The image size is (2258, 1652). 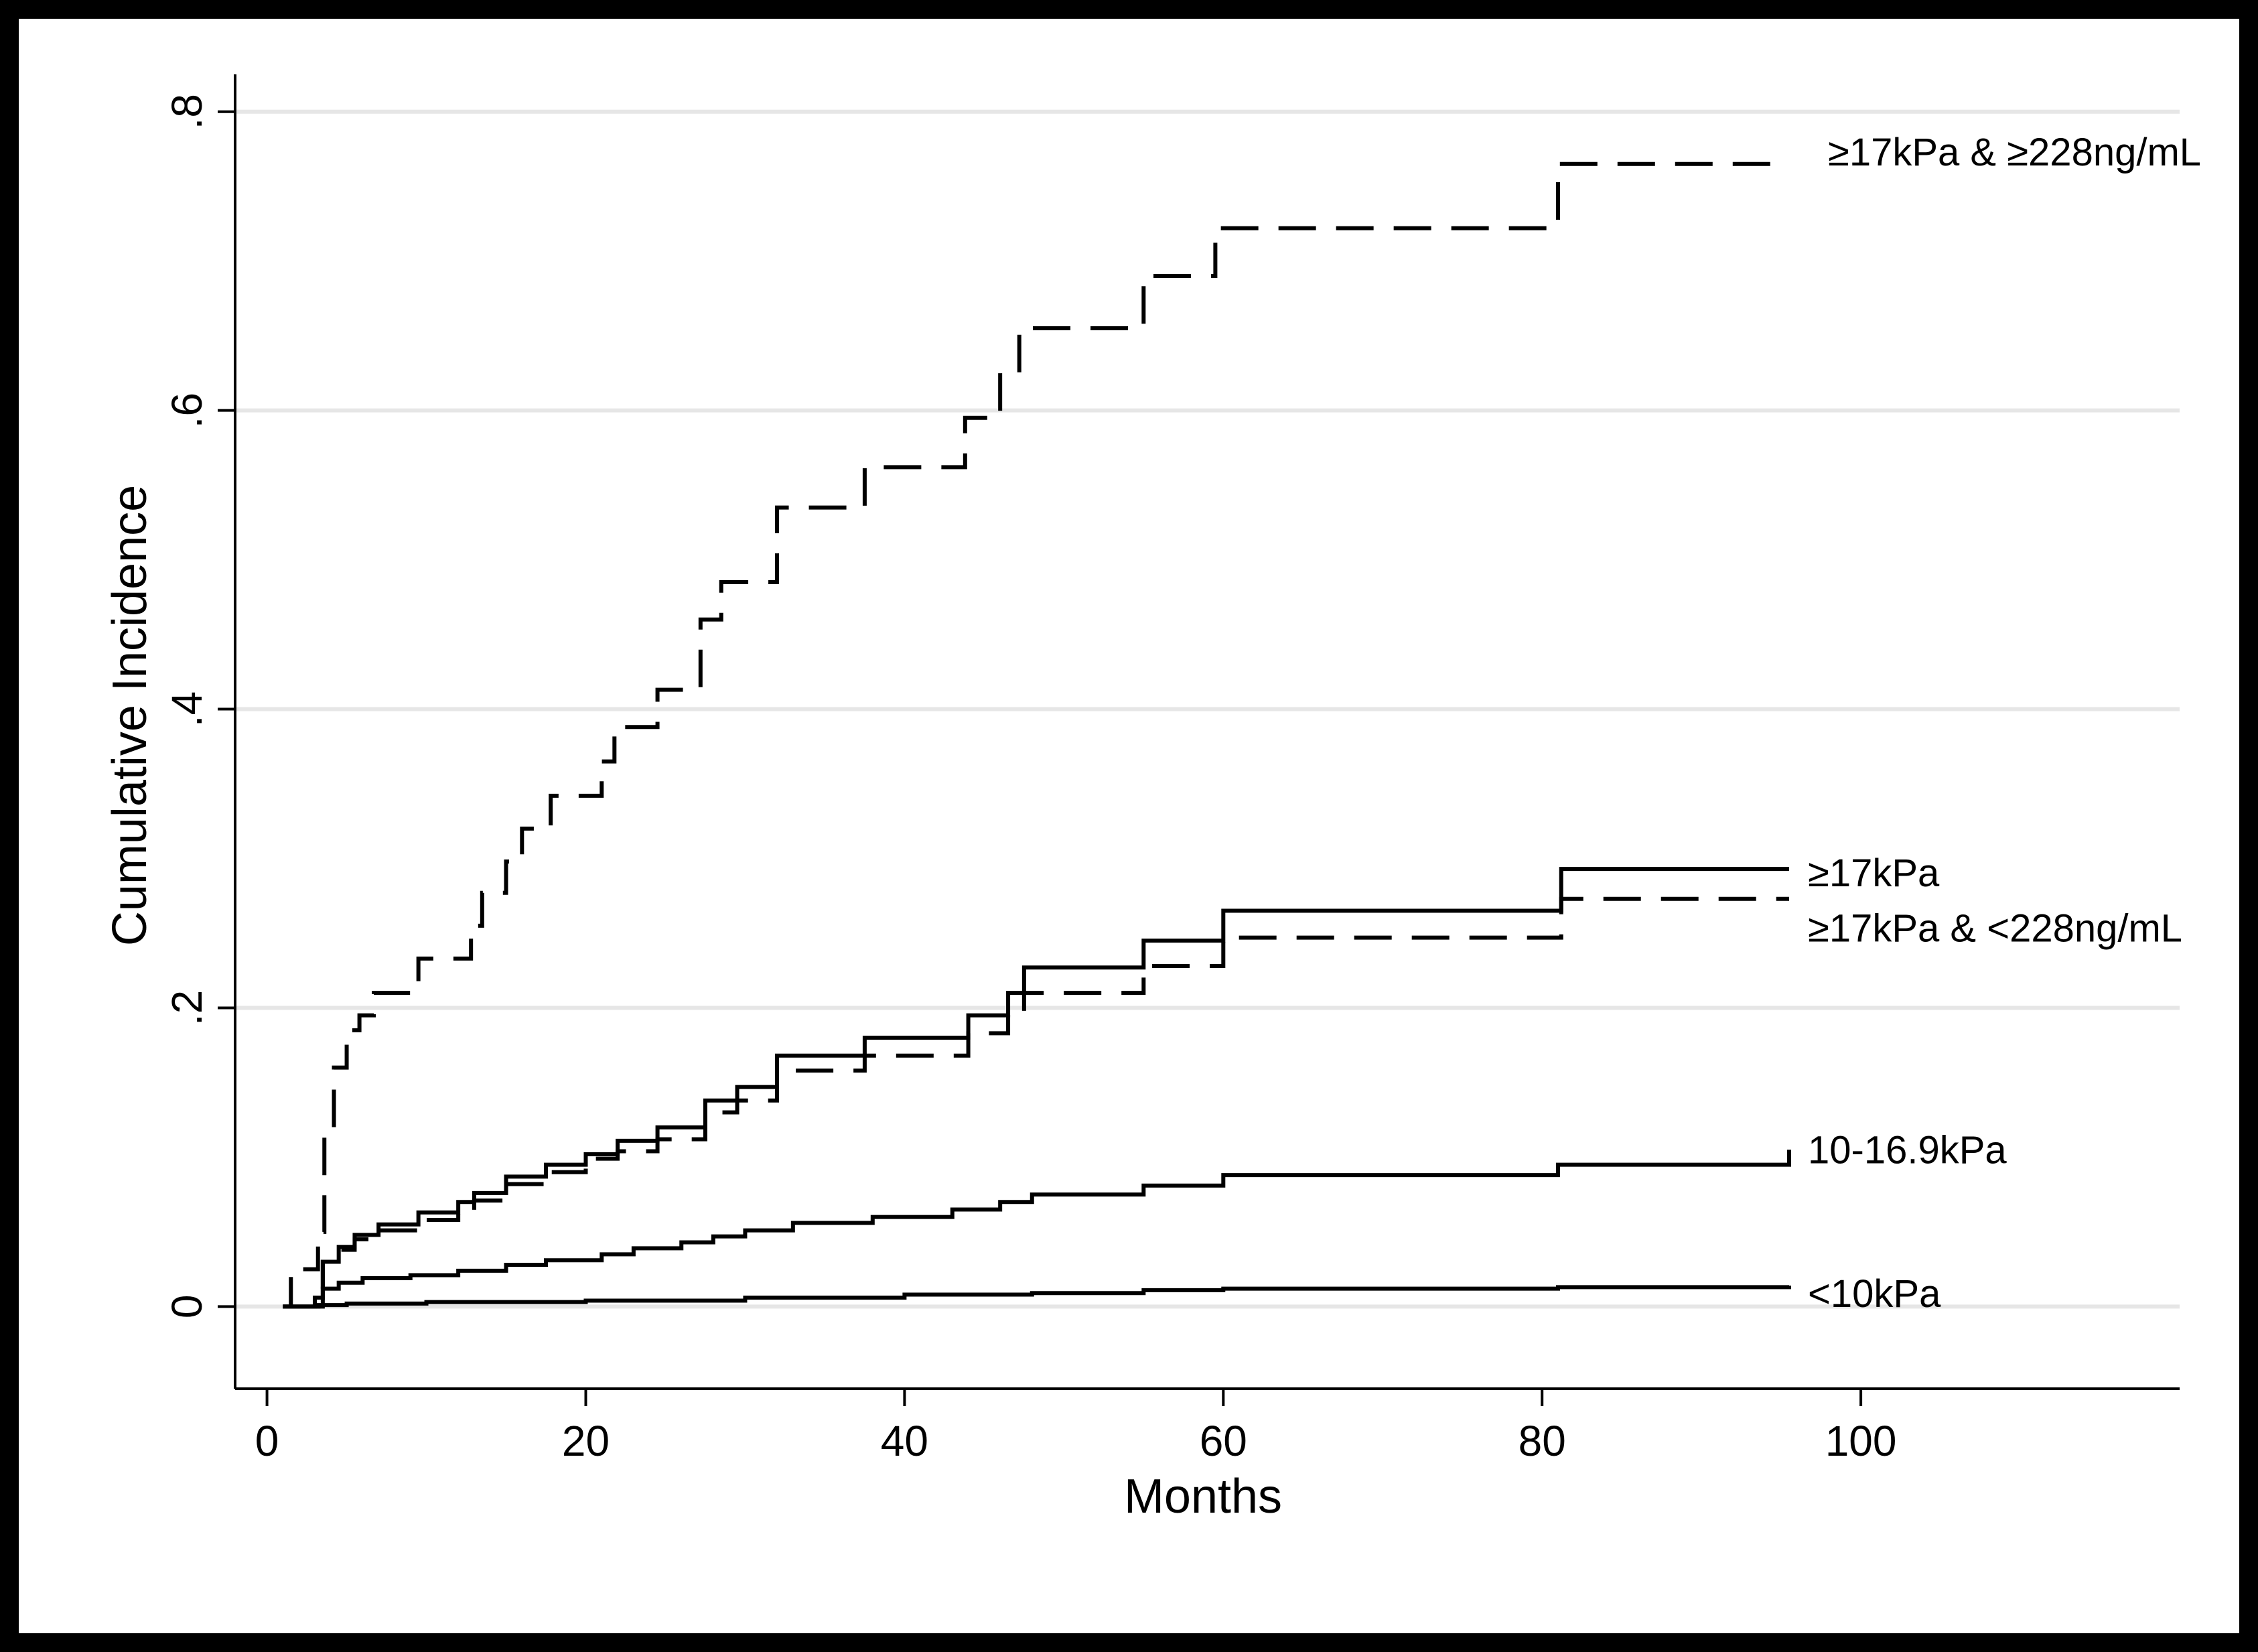 I want to click on x-tick-label: 0, so click(x=267, y=1441).